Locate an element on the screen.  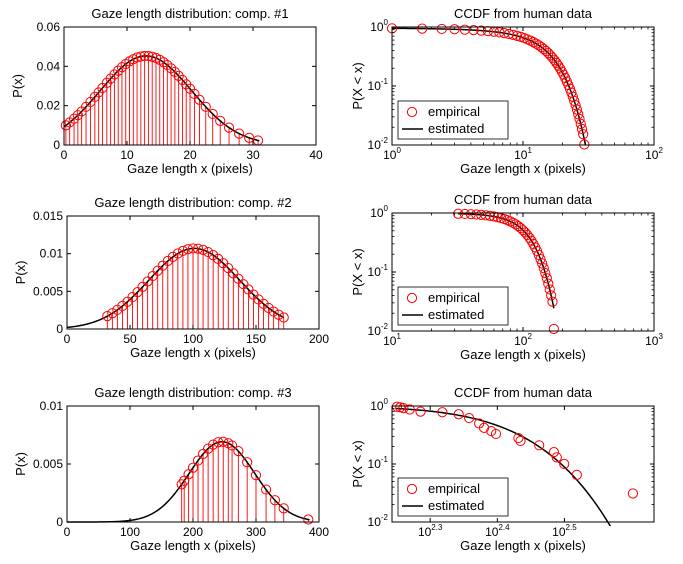
x-tick-label: 300 is located at coordinates (256, 532).